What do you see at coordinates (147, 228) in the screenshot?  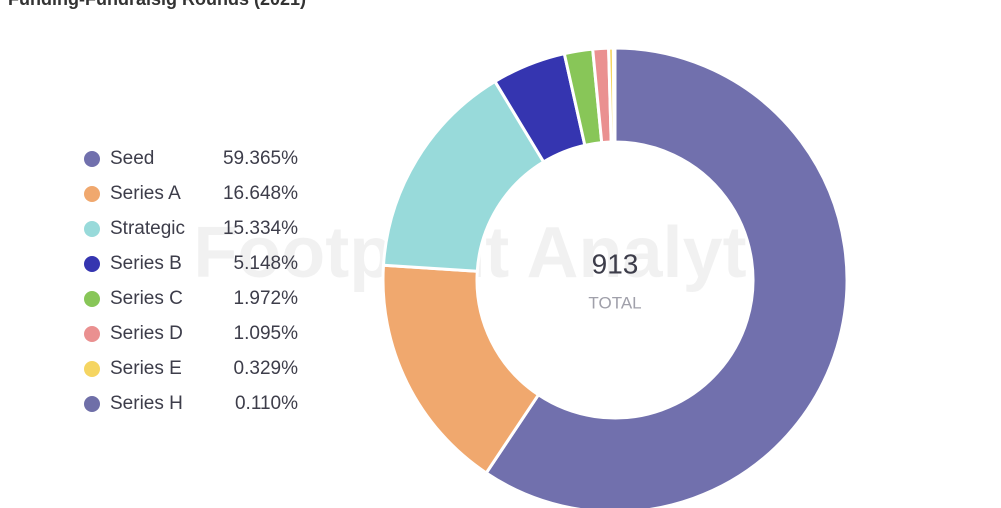 I see `legend-label: Strategic` at bounding box center [147, 228].